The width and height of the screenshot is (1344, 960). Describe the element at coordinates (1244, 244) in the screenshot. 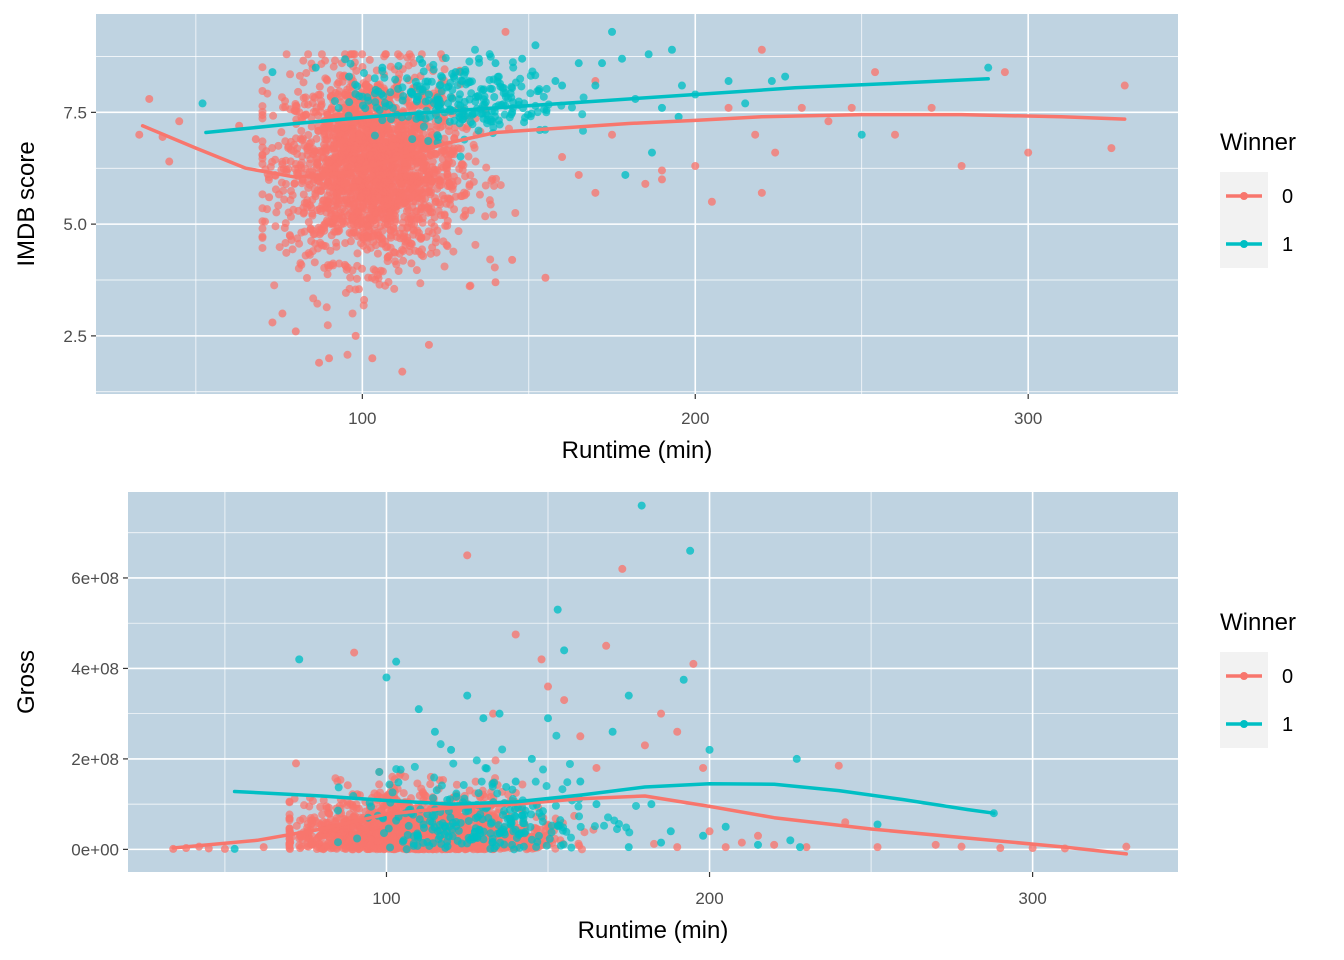

I see `legend-key-point` at that location.